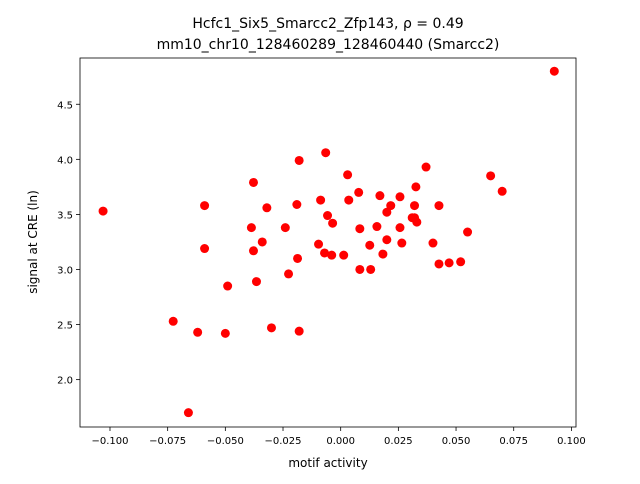 Image resolution: width=640 pixels, height=484 pixels. I want to click on x-tick-label: −0.075, so click(167, 441).